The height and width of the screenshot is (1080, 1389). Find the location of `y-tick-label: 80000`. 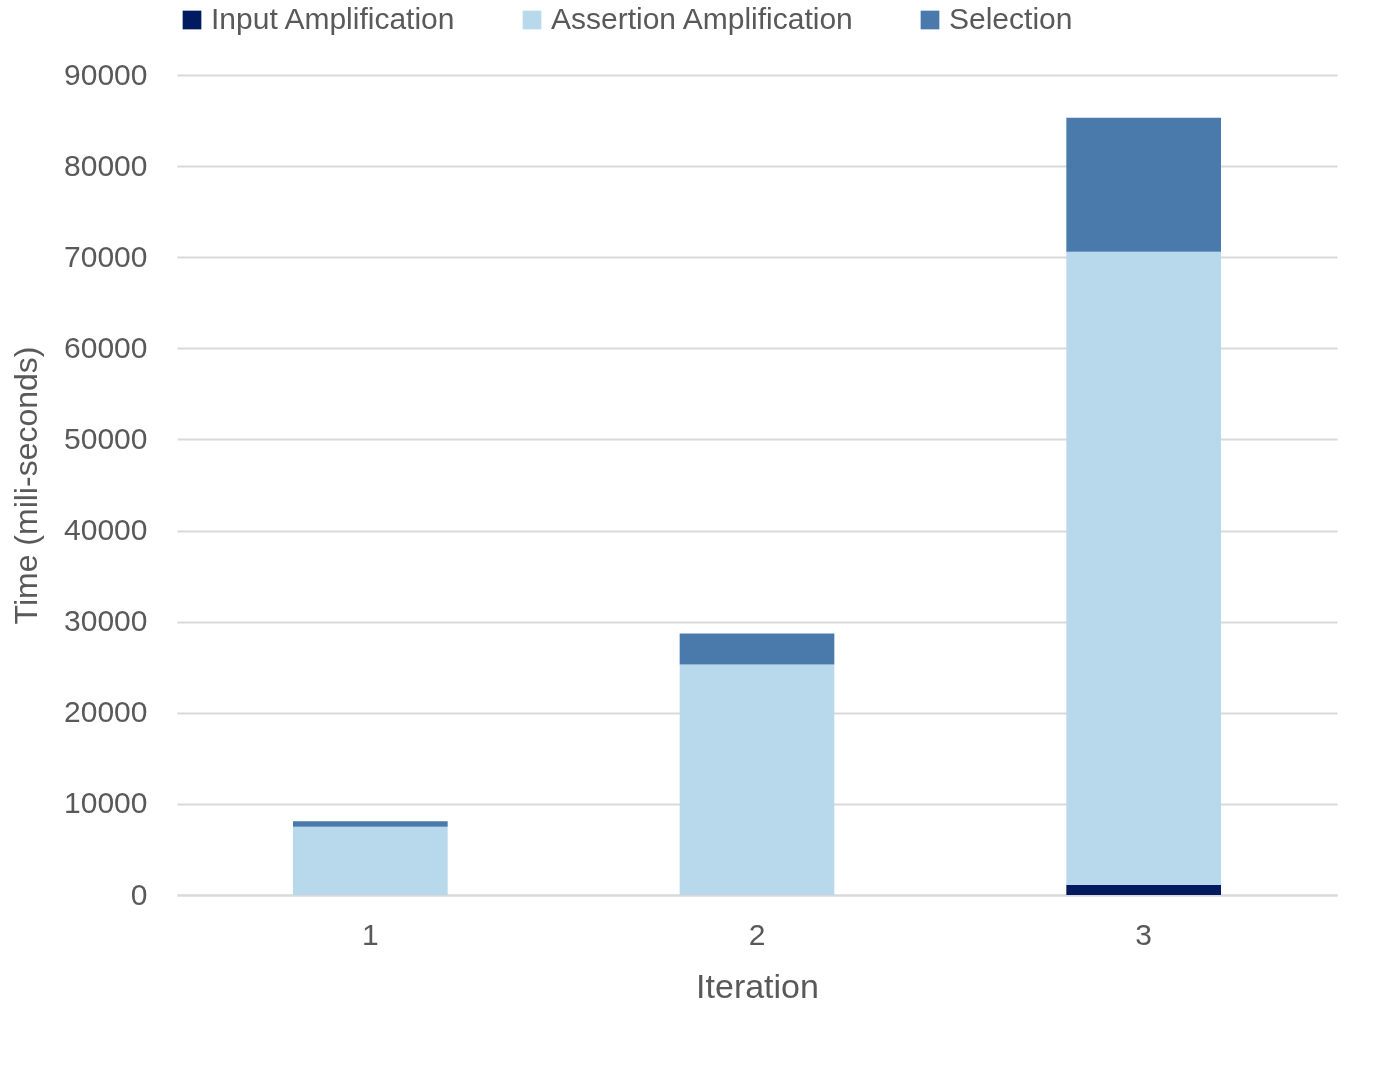

y-tick-label: 80000 is located at coordinates (106, 165).